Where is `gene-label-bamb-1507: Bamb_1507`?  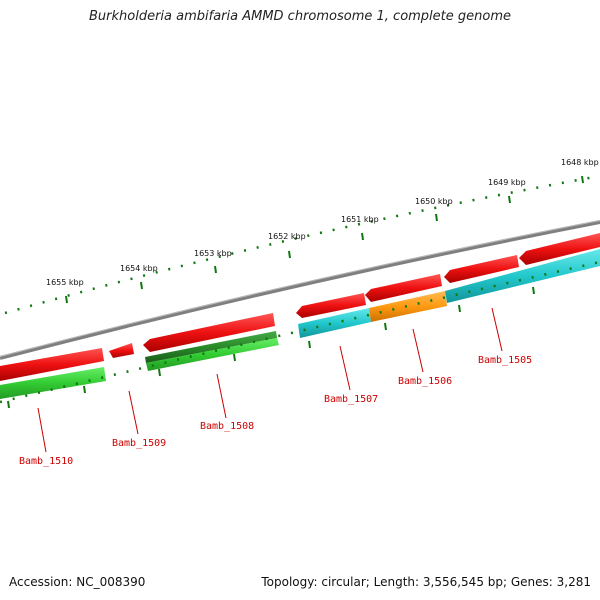
gene-label-bamb-1507: Bamb_1507 is located at coordinates (351, 399).